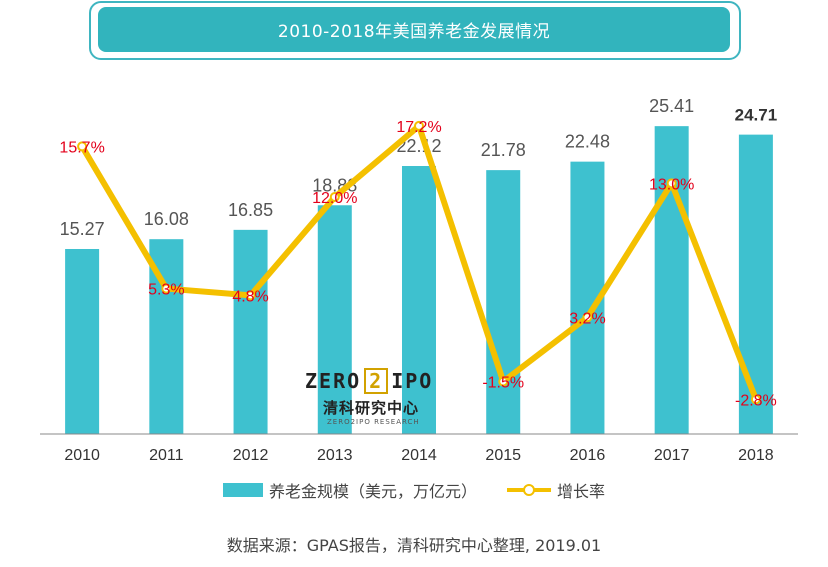 Image resolution: width=828 pixels, height=567 pixels. I want to click on x-tick-label: 2015, so click(503, 455).